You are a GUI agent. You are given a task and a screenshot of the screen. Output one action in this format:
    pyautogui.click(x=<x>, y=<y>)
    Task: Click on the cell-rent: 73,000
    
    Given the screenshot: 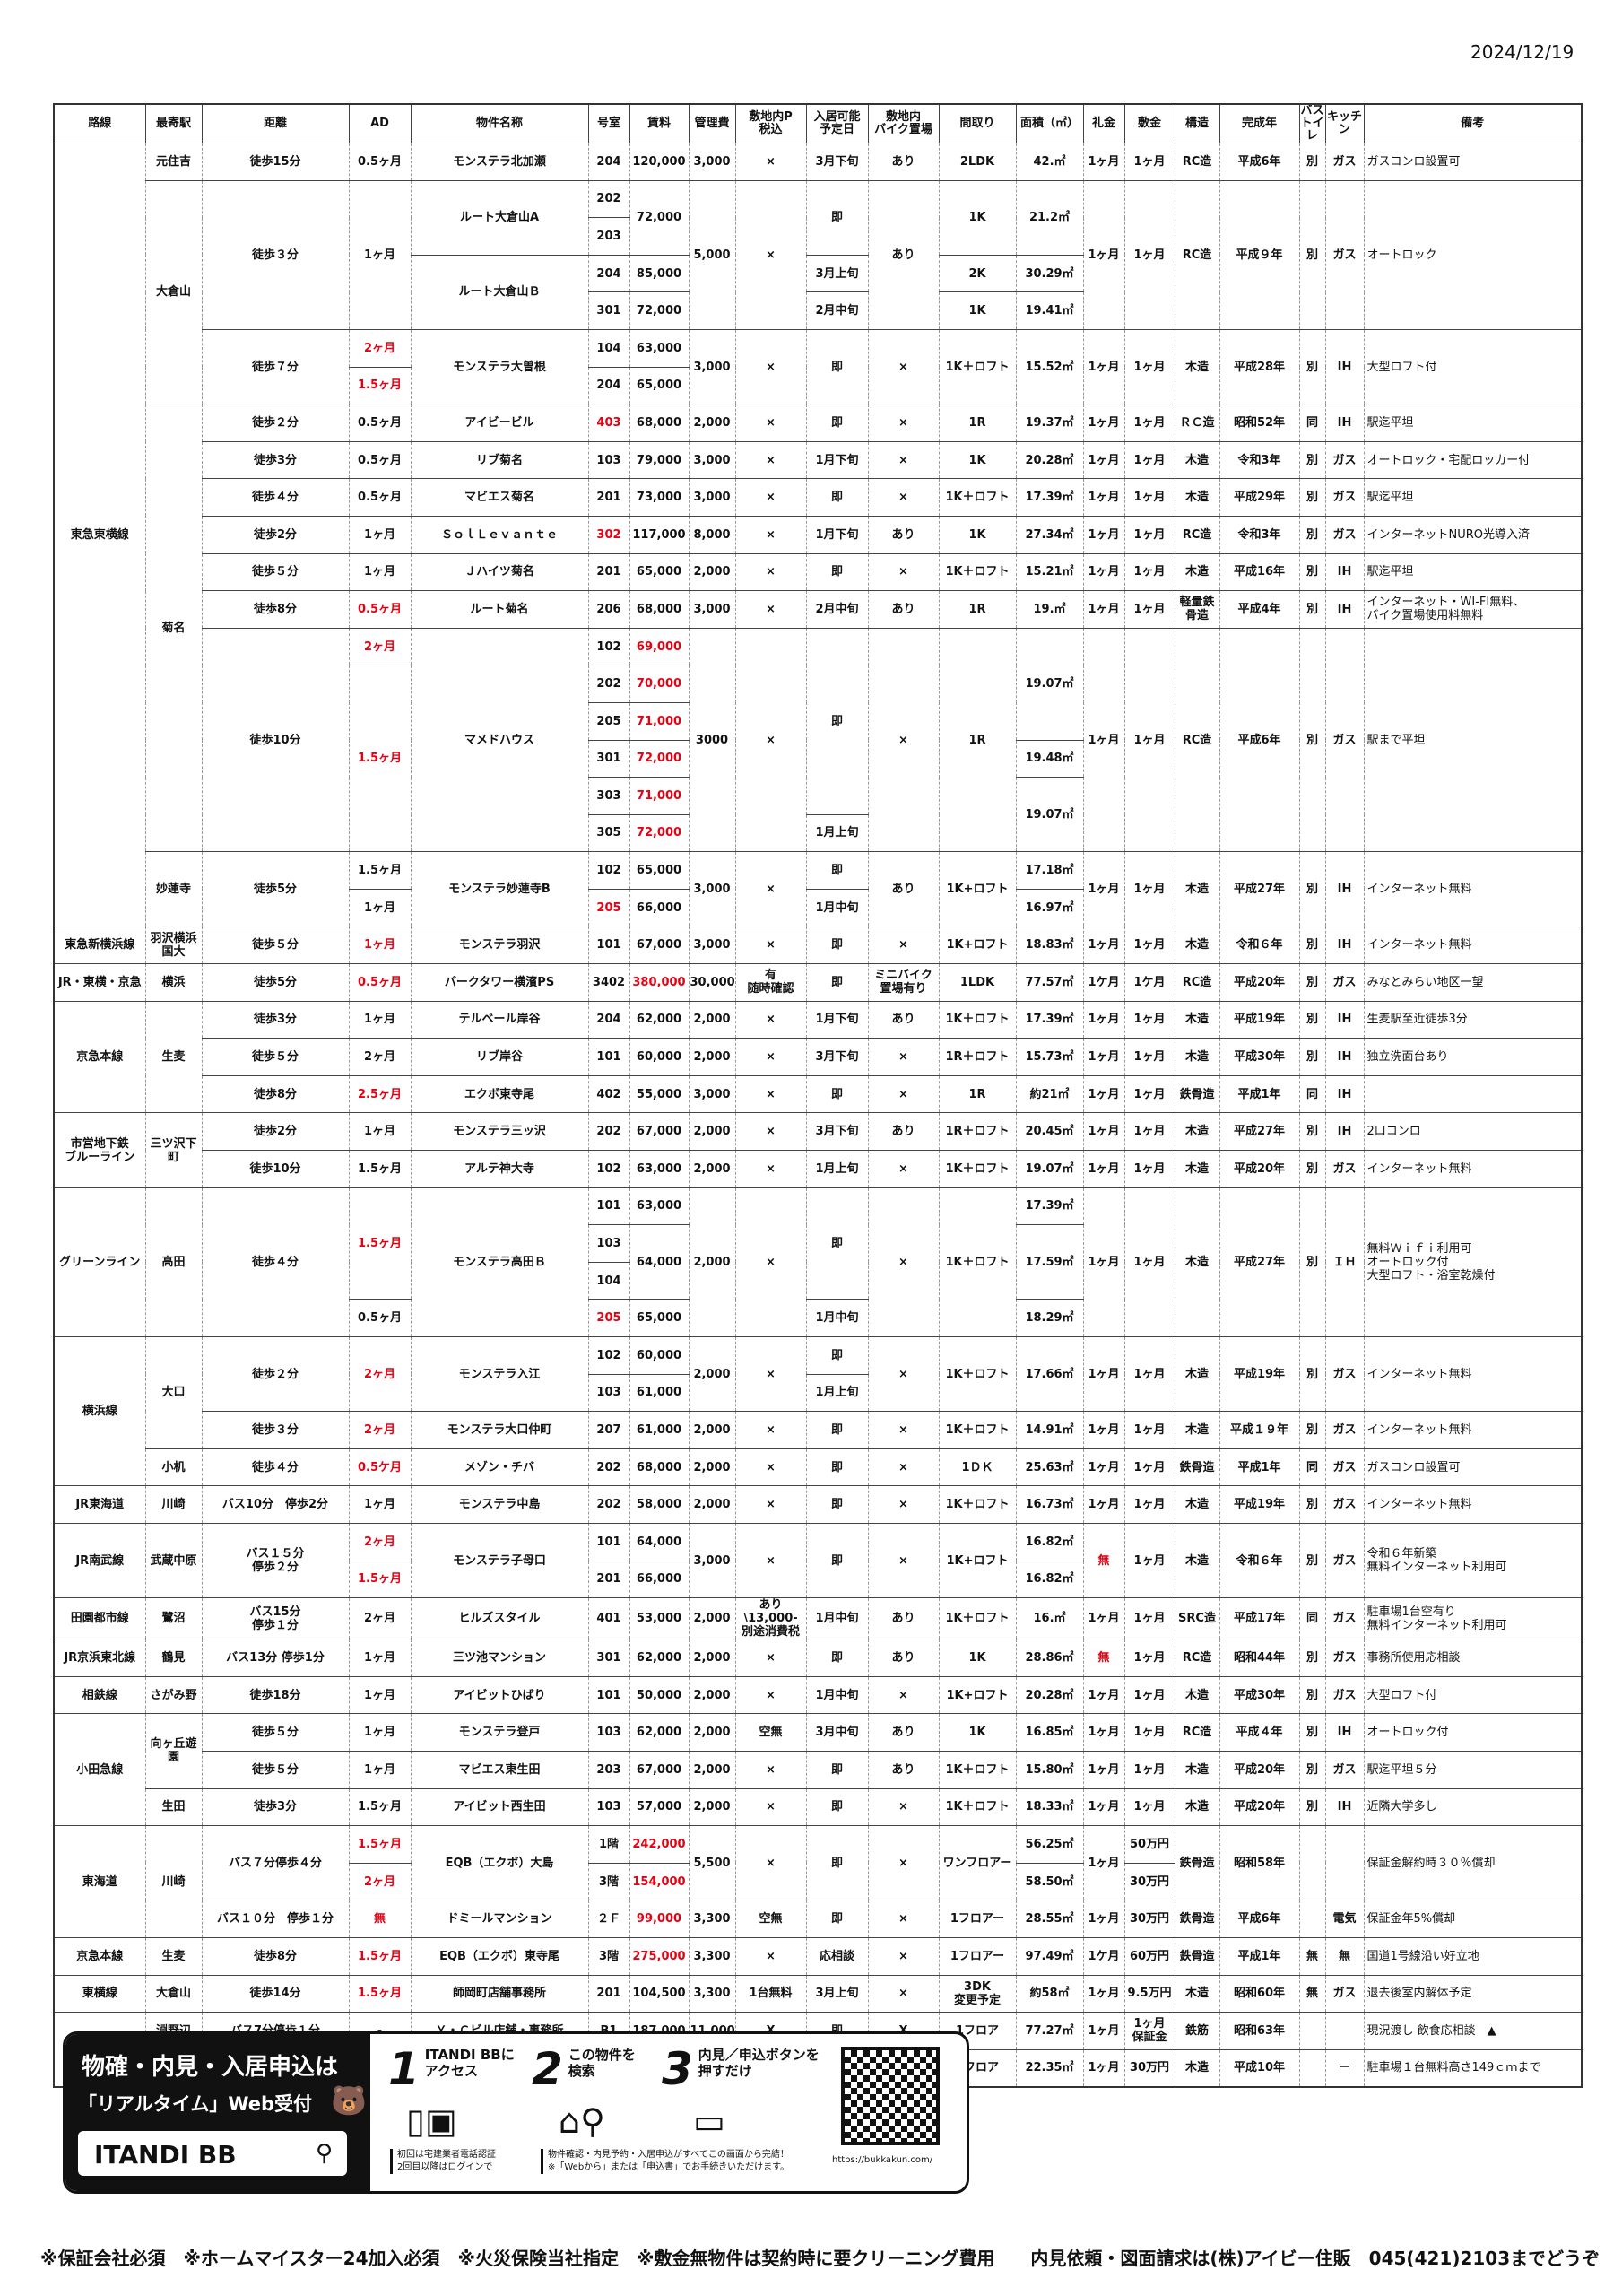 What is the action you would take?
    pyautogui.click(x=659, y=497)
    